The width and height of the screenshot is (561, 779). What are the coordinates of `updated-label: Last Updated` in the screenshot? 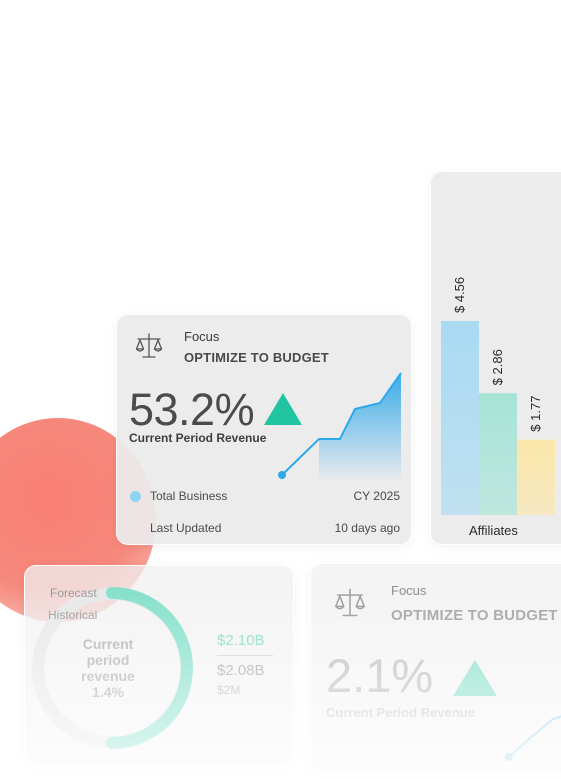 It's located at (186, 528).